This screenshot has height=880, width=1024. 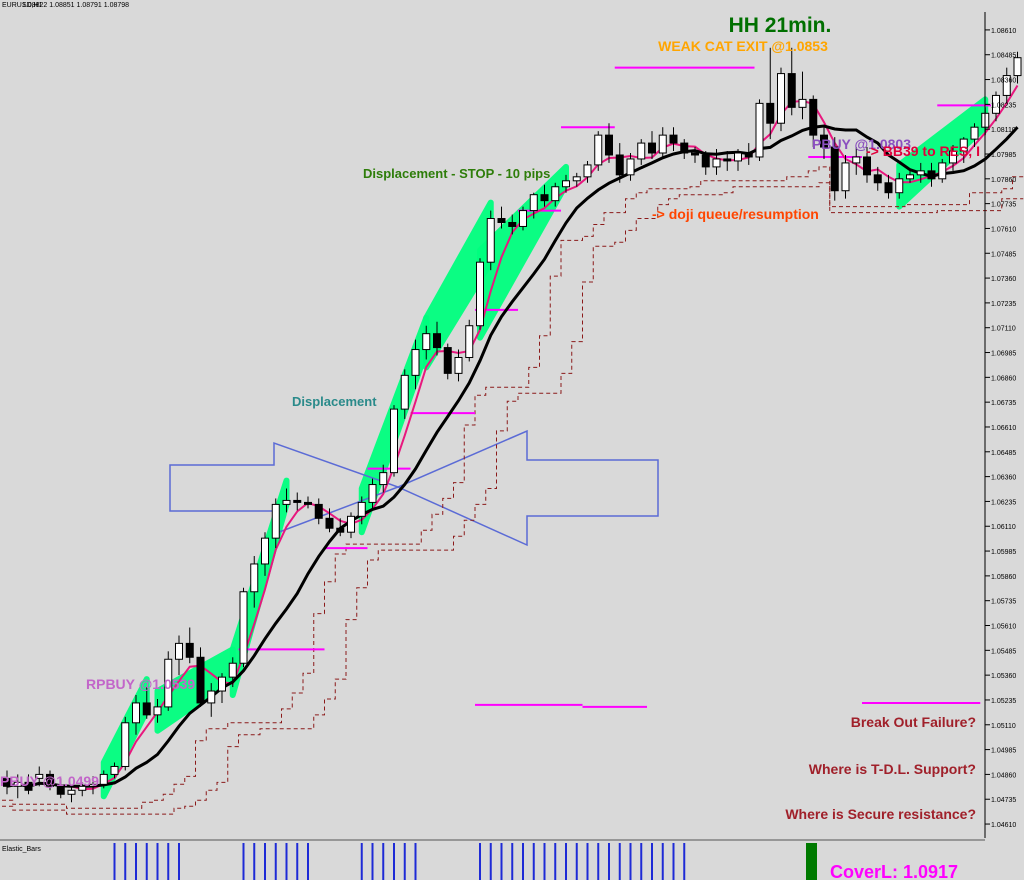 I want to click on y-tick-label: 1.08235, so click(x=1003, y=105).